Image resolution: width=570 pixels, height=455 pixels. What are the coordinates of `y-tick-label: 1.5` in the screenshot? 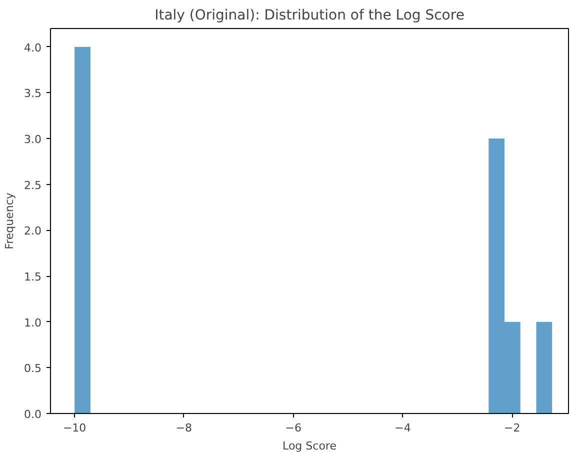 It's located at (33, 277).